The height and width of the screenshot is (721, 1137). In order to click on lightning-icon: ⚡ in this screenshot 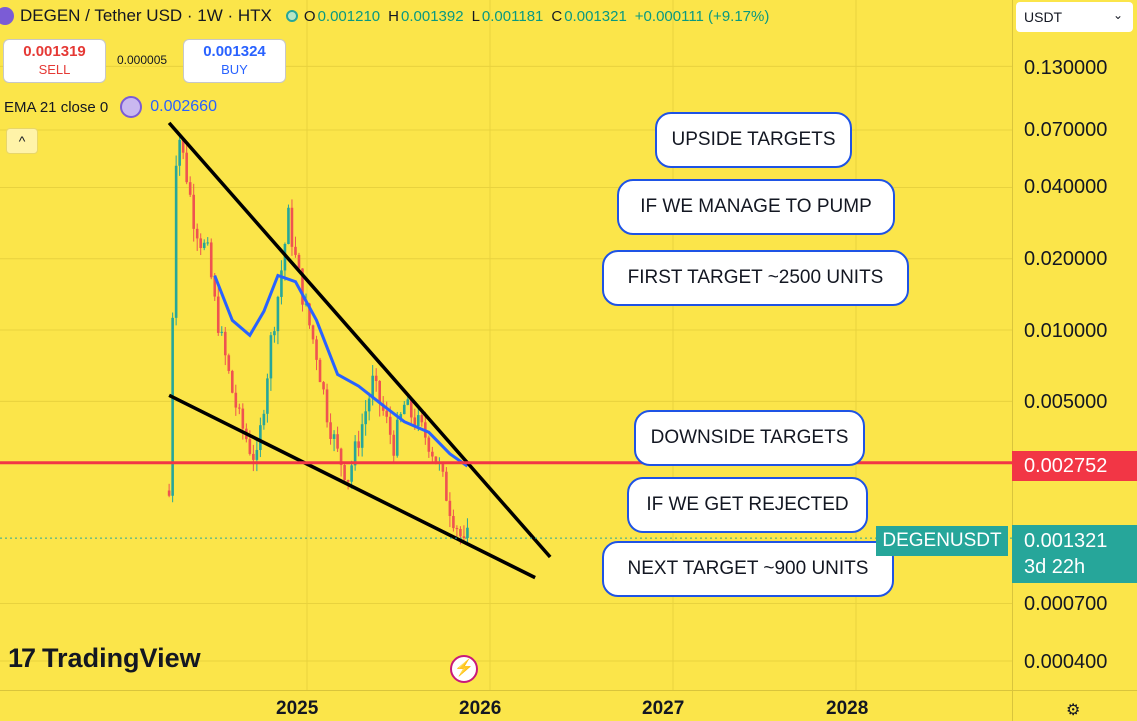, I will do `click(464, 669)`.